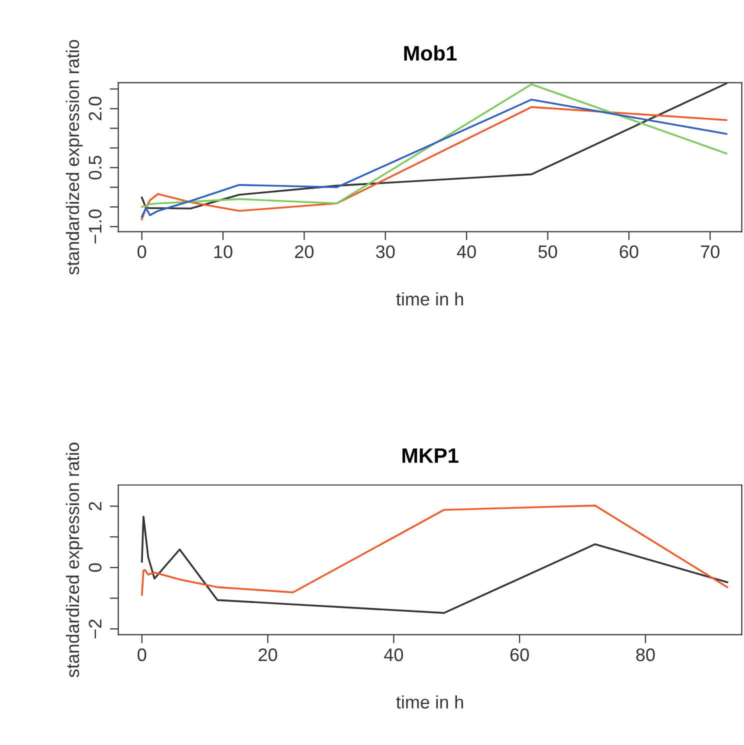  I want to click on y-tick-label: 0.5, so click(95, 168).